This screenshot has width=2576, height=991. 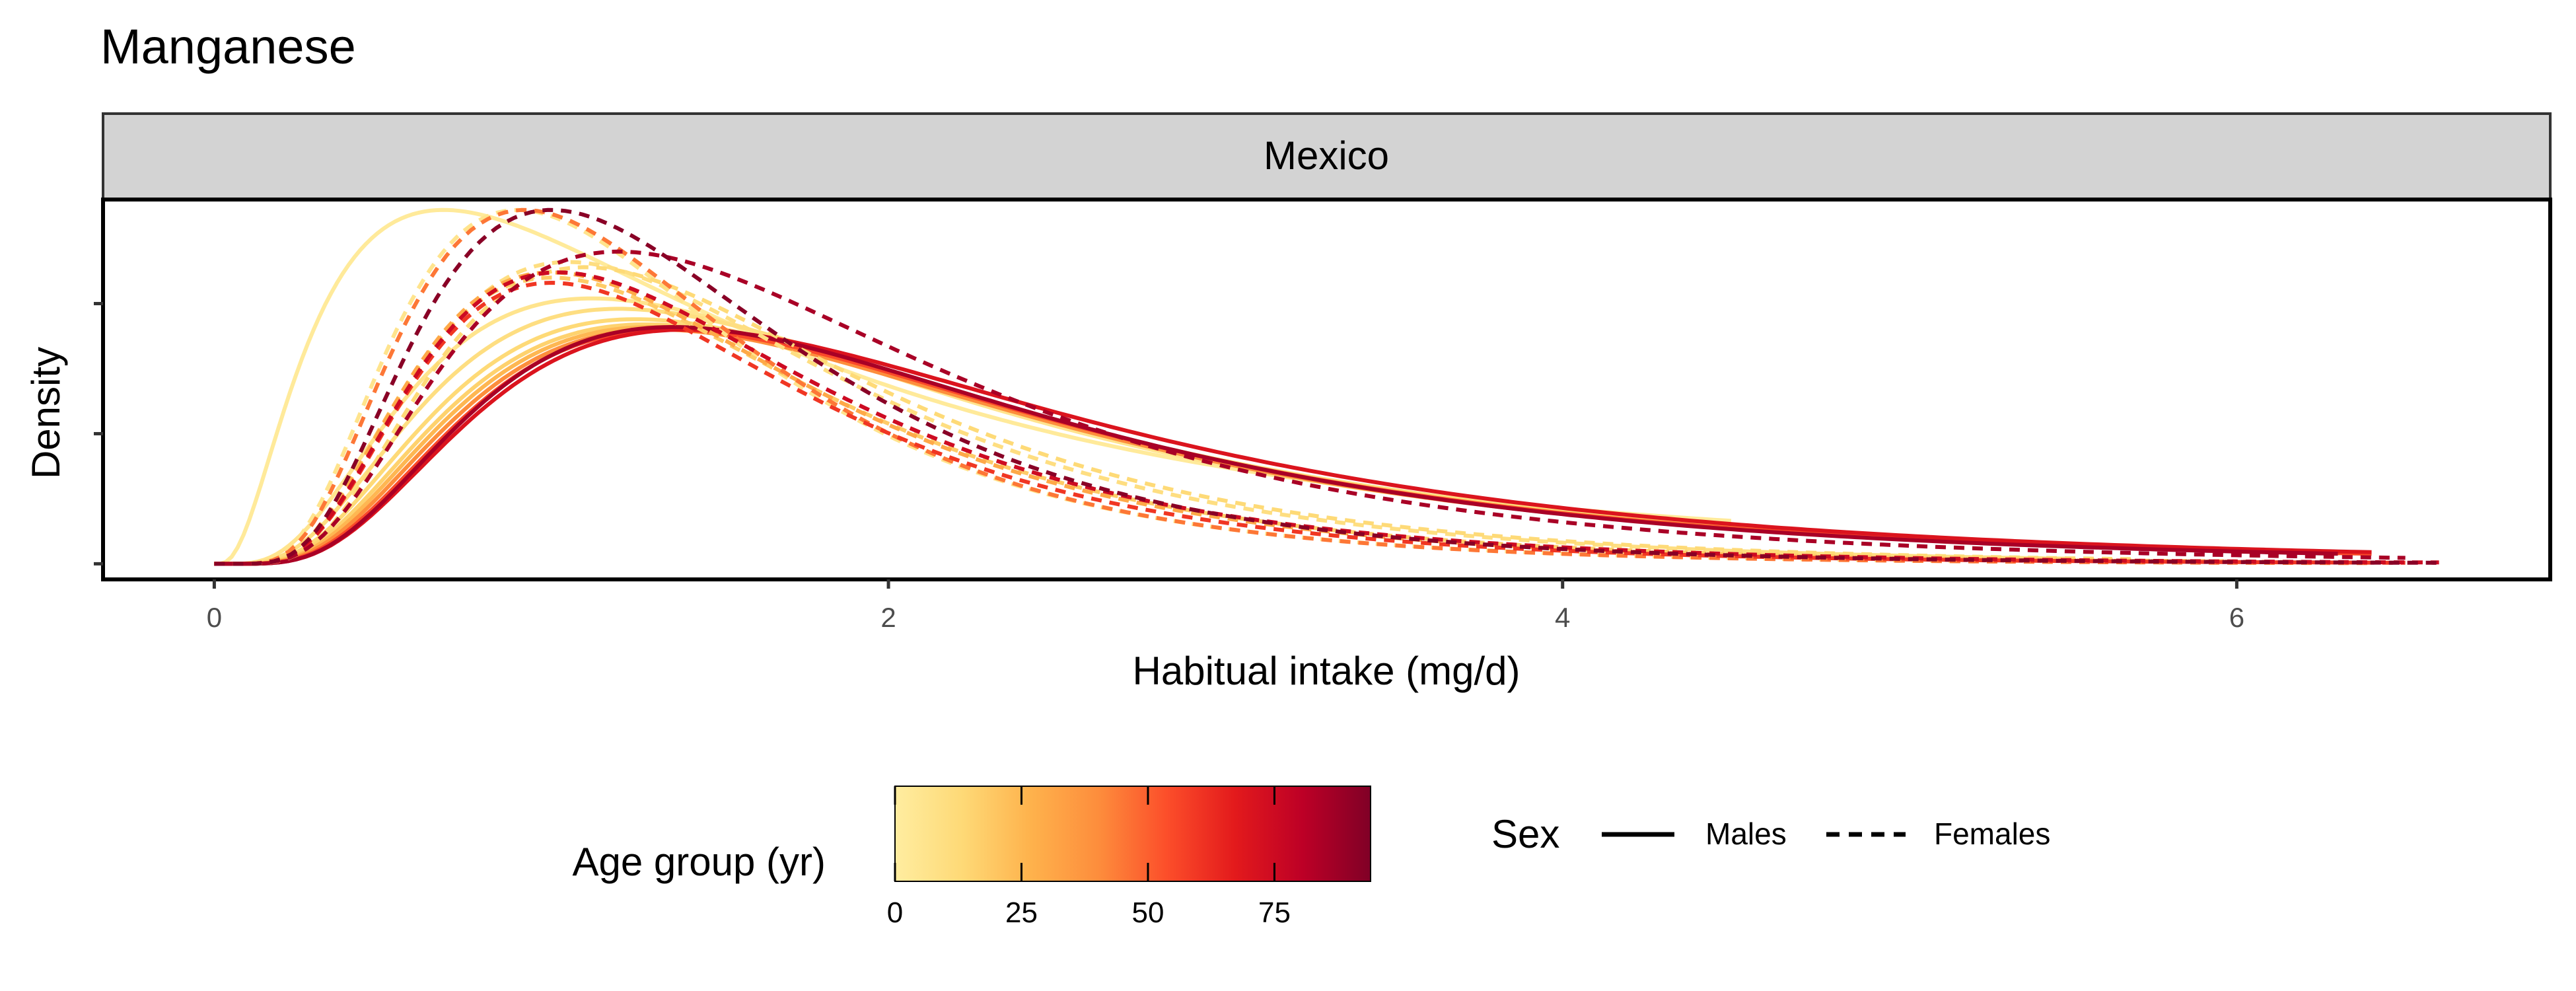 What do you see at coordinates (1562, 617) in the screenshot?
I see `x-tick-label-2: 4` at bounding box center [1562, 617].